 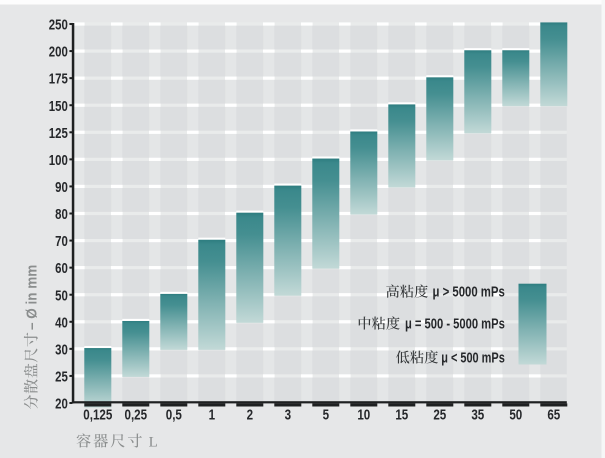 What do you see at coordinates (98, 414) in the screenshot?
I see `svg-text: 0,125` at bounding box center [98, 414].